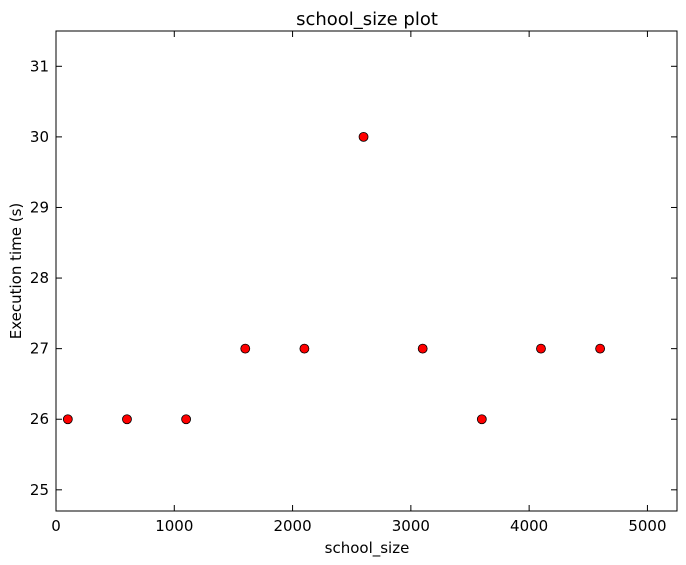 This screenshot has height=565, width=686. Describe the element at coordinates (39, 349) in the screenshot. I see `y-tick-label: 27` at that location.